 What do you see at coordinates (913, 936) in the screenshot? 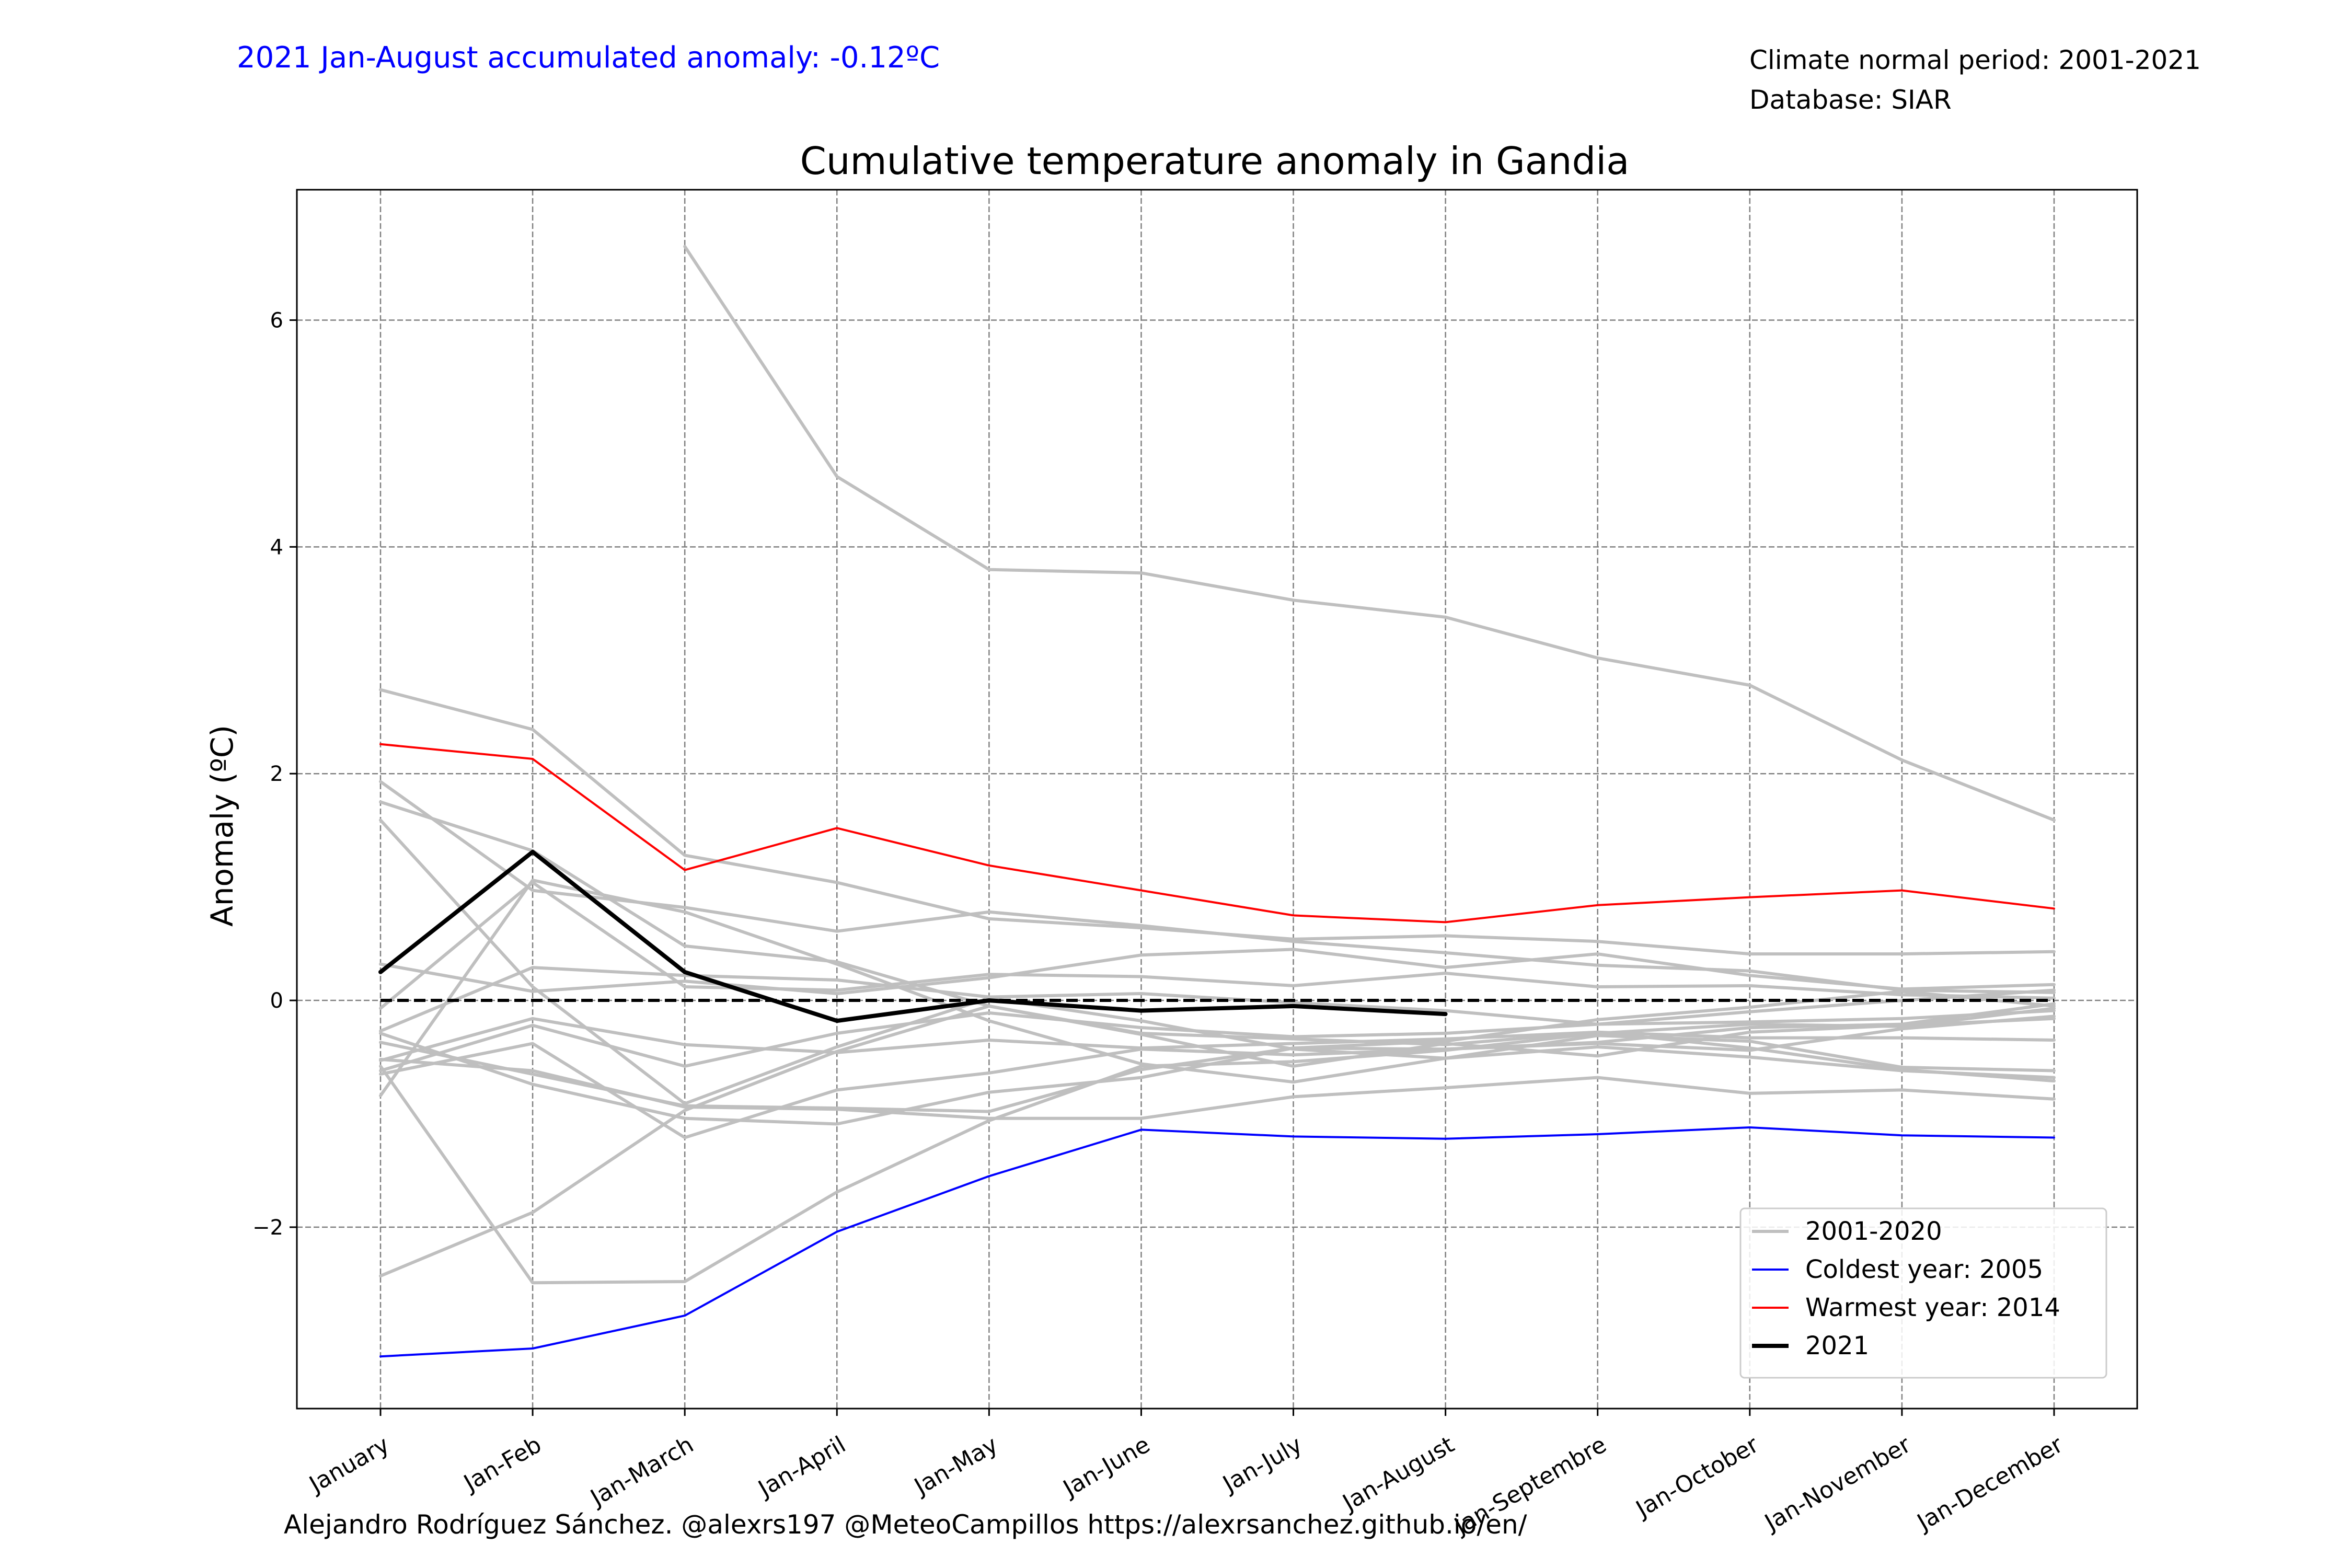
I see `current-year-line` at bounding box center [913, 936].